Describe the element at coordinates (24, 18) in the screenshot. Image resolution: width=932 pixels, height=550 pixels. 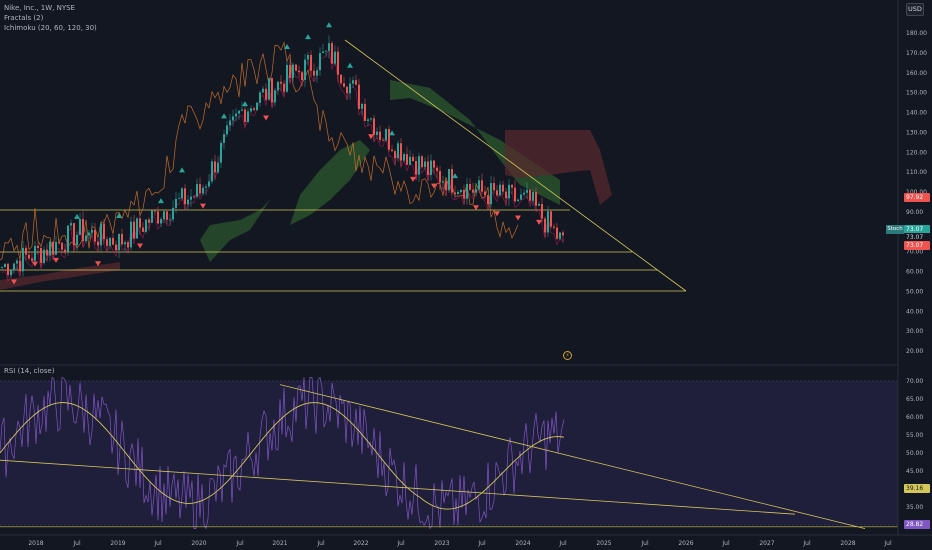
I see `fractals-indicator-label: Fractals (2)` at that location.